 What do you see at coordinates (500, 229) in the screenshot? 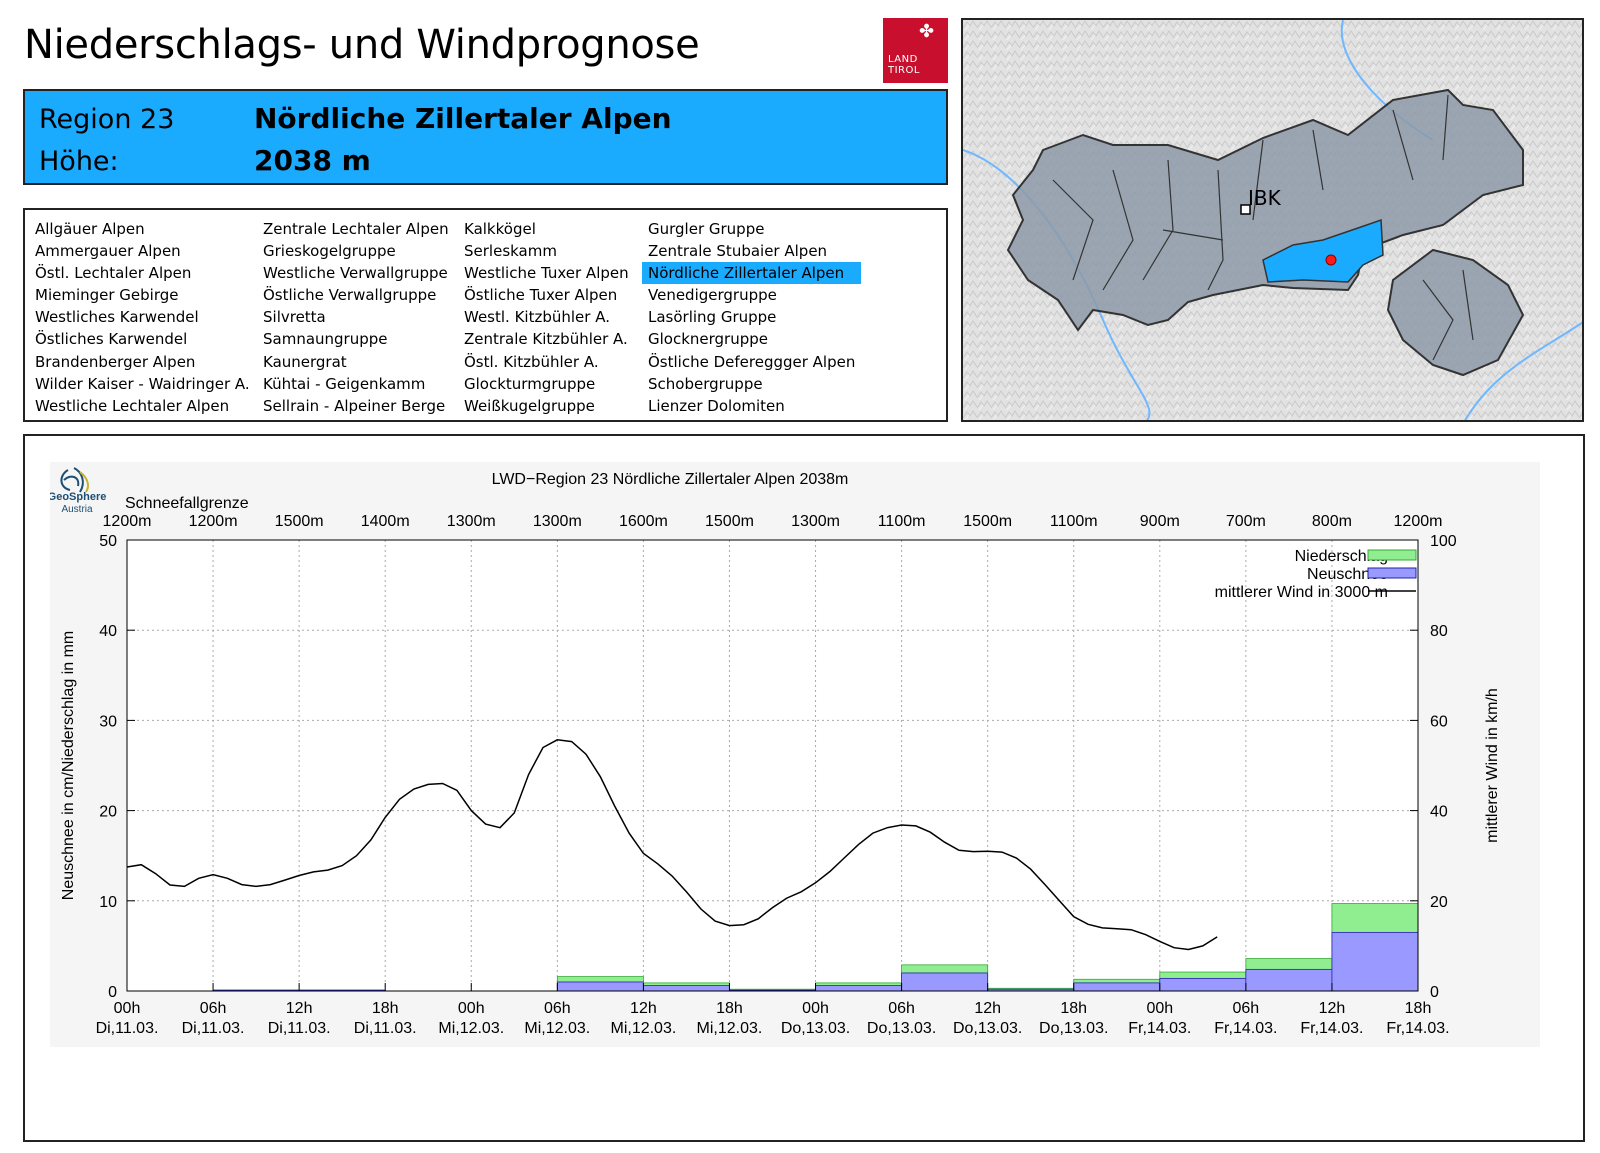
I see `region-list-item: Kalkkögel` at bounding box center [500, 229].